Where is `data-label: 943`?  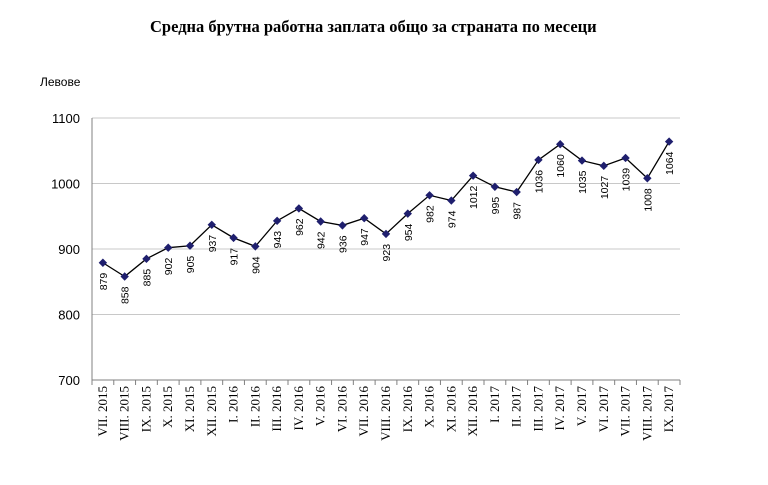 data-label: 943 is located at coordinates (278, 240).